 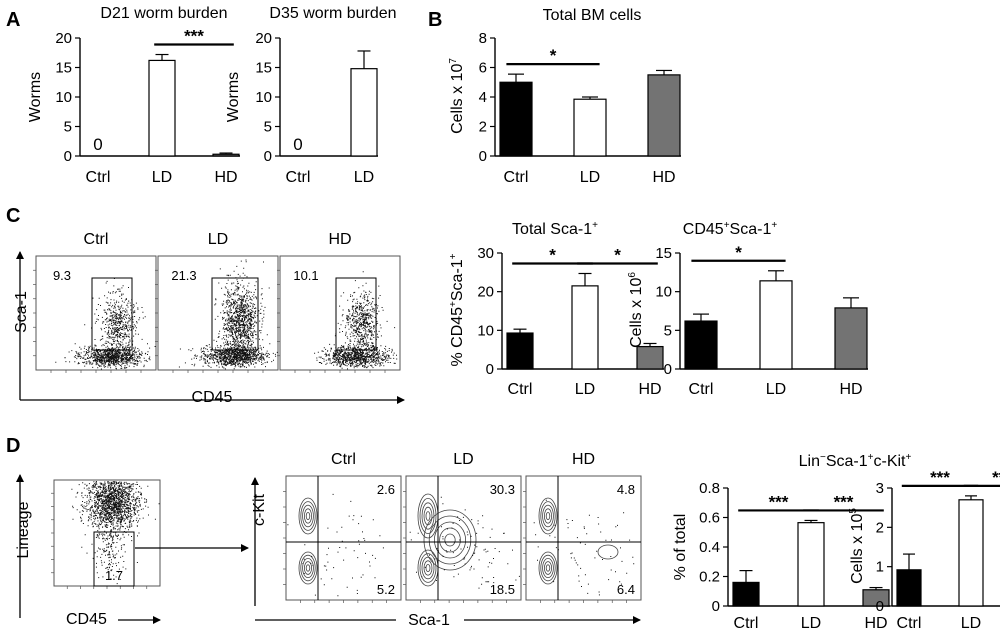 What do you see at coordinates (235, 314) in the screenshot?
I see `flow-c-plot-ld-gate` at bounding box center [235, 314].